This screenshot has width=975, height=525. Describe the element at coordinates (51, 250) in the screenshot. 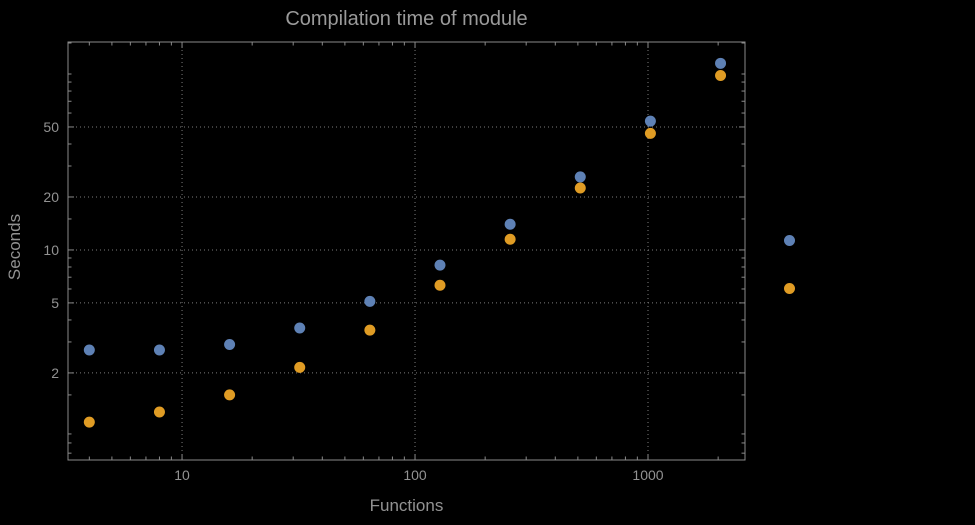

I see `y-tick-label: 10` at that location.